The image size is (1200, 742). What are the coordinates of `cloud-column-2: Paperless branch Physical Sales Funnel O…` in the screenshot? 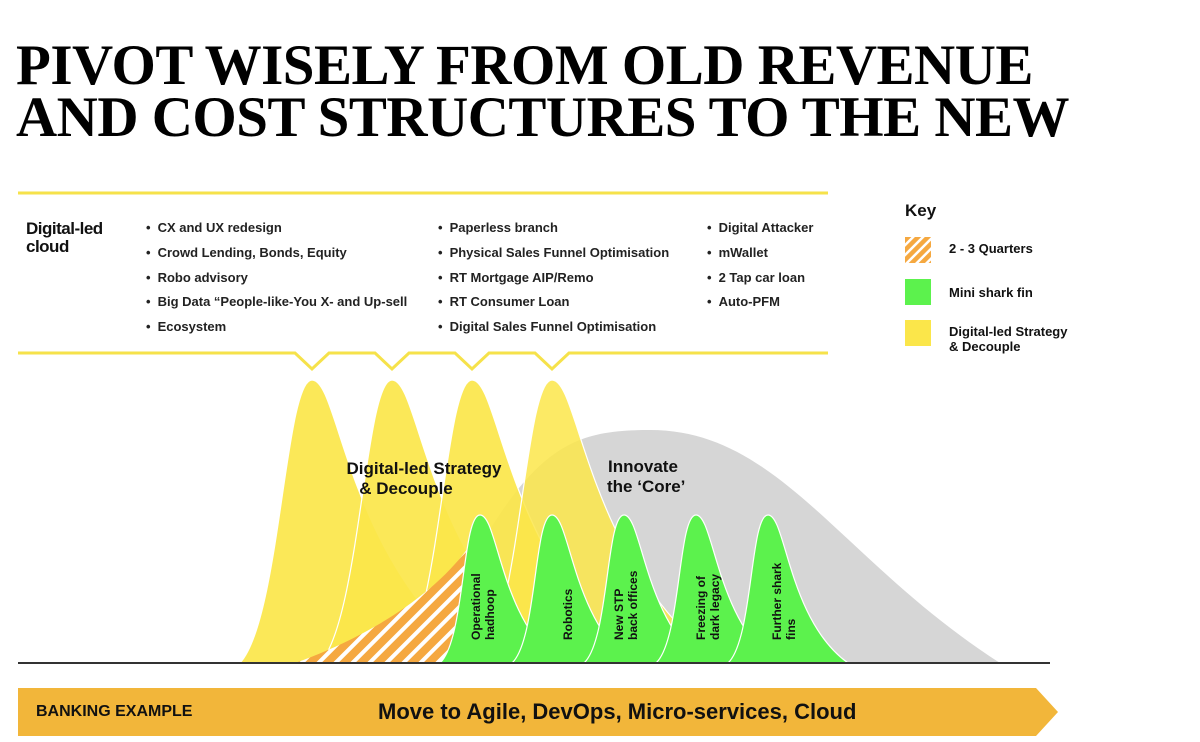 It's located at (554, 283).